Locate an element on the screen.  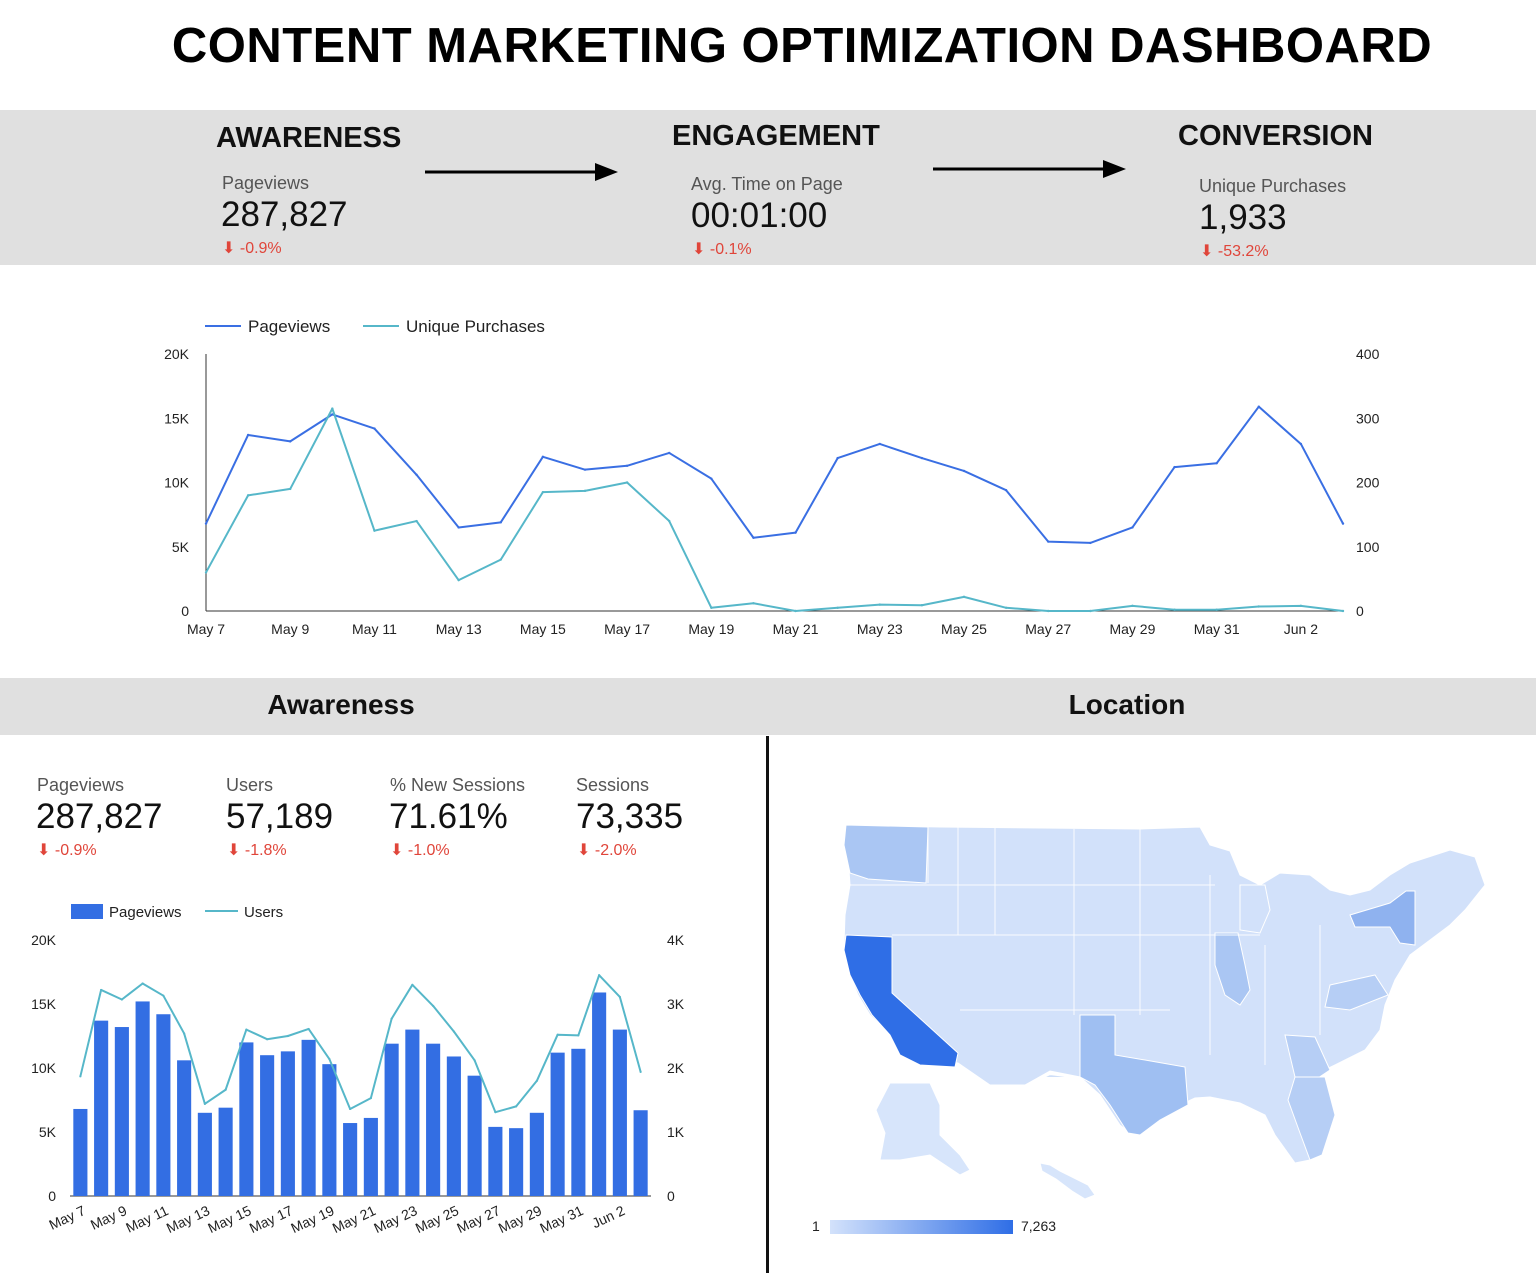
x-tick-label: May 23 is located at coordinates (880, 629).